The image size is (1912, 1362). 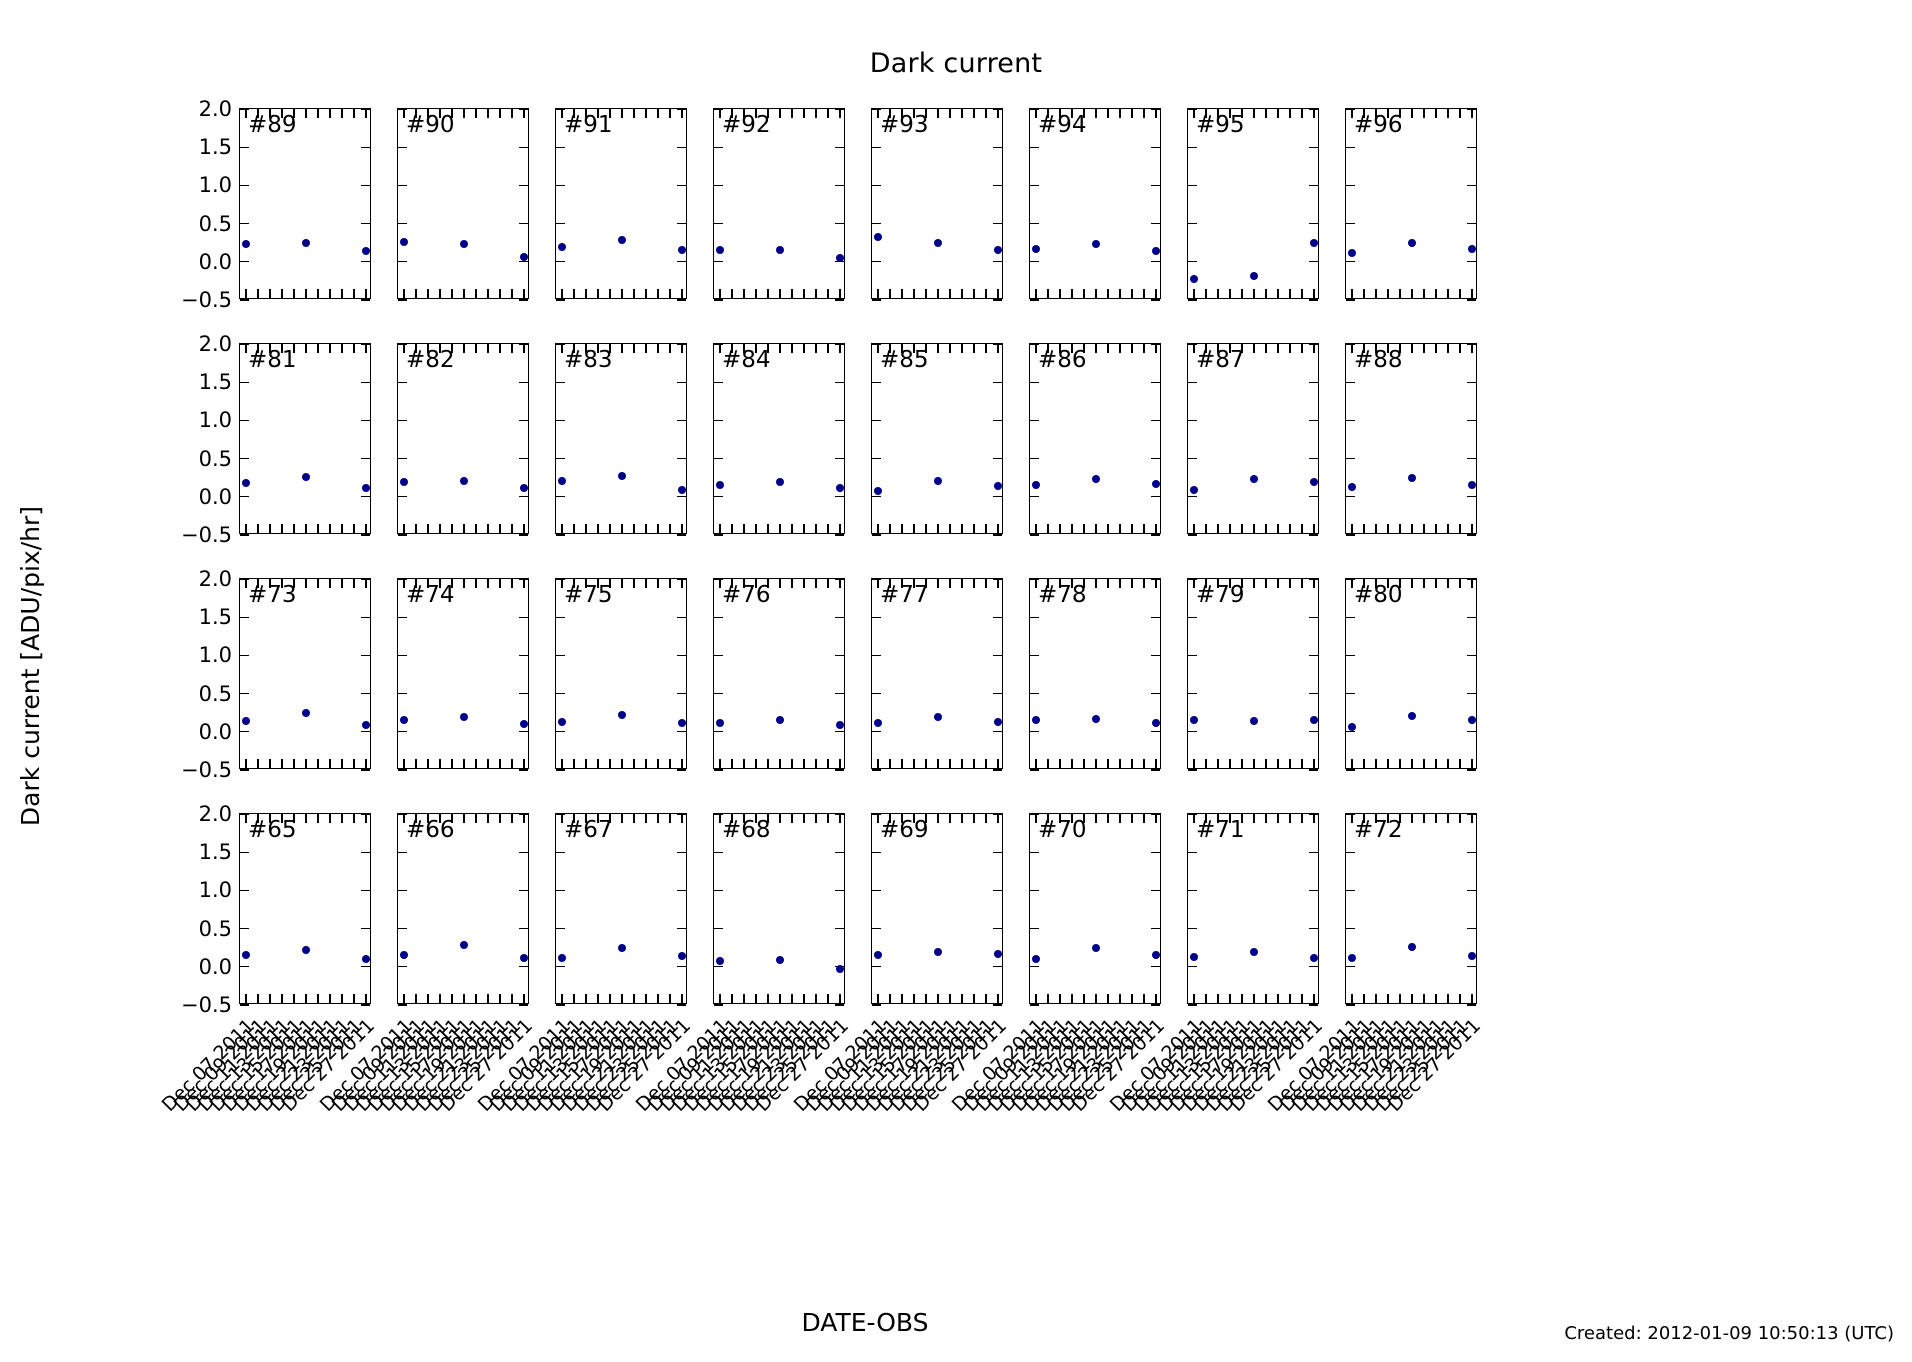 I want to click on subplot-panel-86: #86, so click(x=1095, y=439).